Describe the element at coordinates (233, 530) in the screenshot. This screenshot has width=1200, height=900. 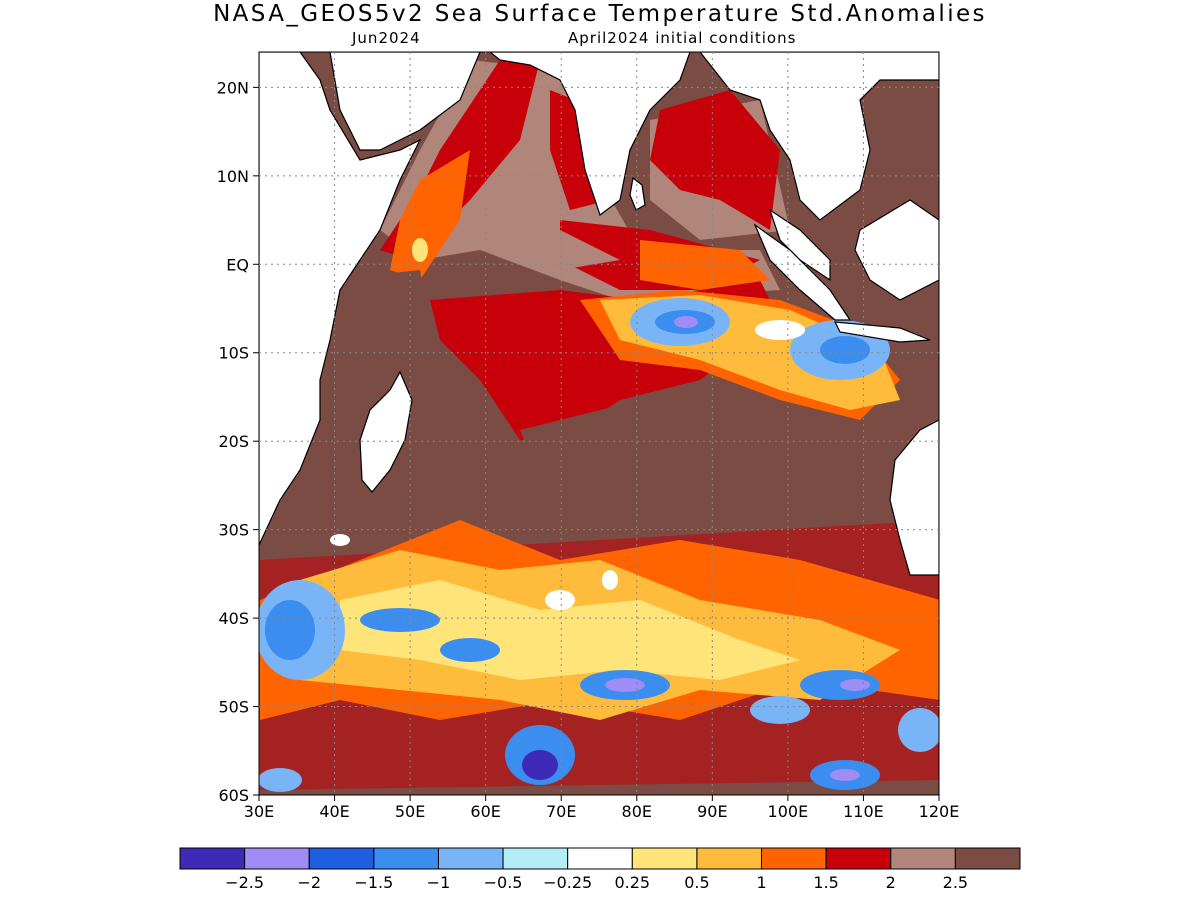
I see `lat-label: 30S` at that location.